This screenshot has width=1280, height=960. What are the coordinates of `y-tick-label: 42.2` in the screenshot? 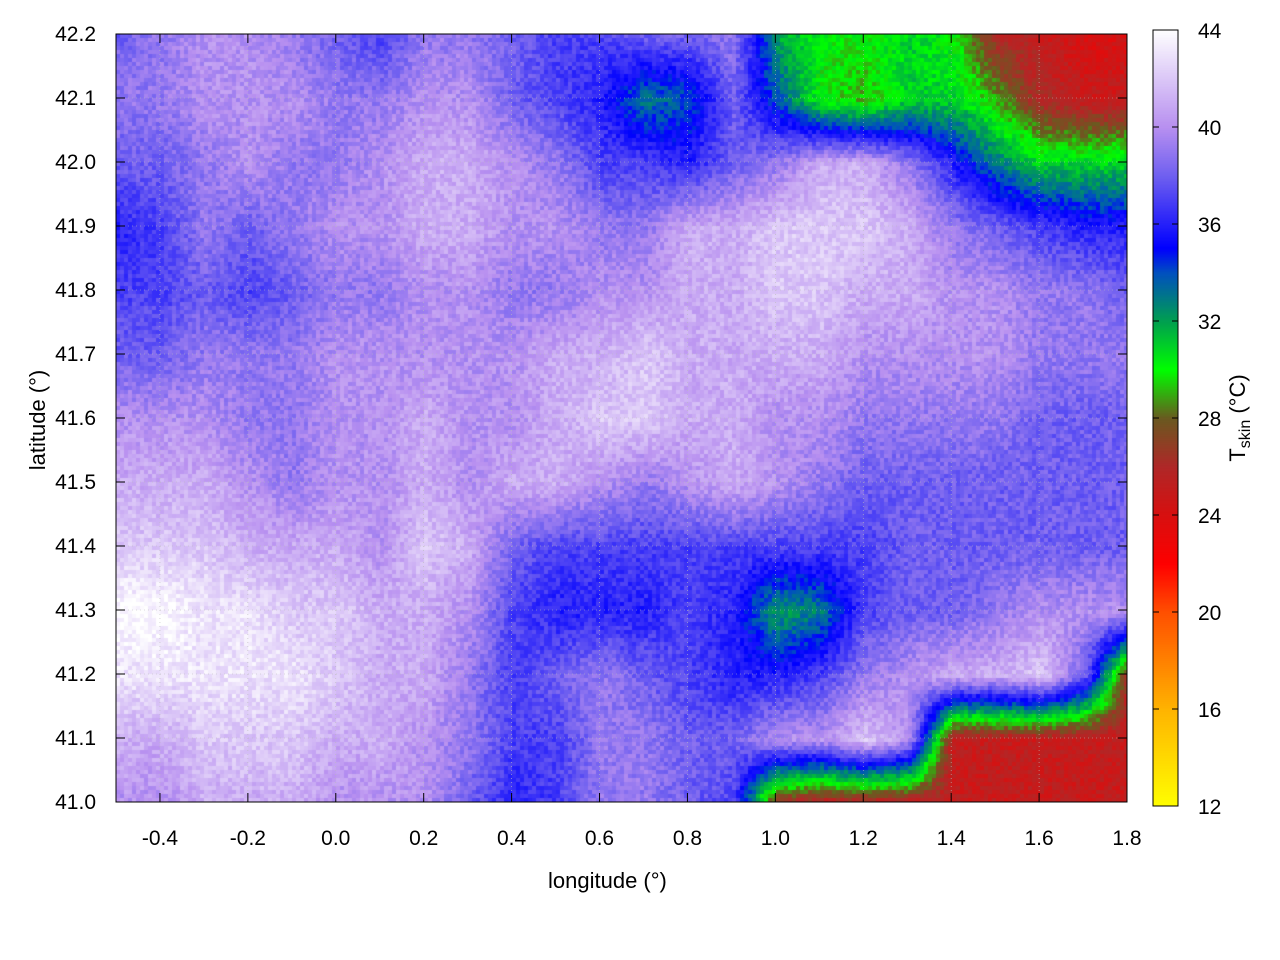 It's located at (75, 34).